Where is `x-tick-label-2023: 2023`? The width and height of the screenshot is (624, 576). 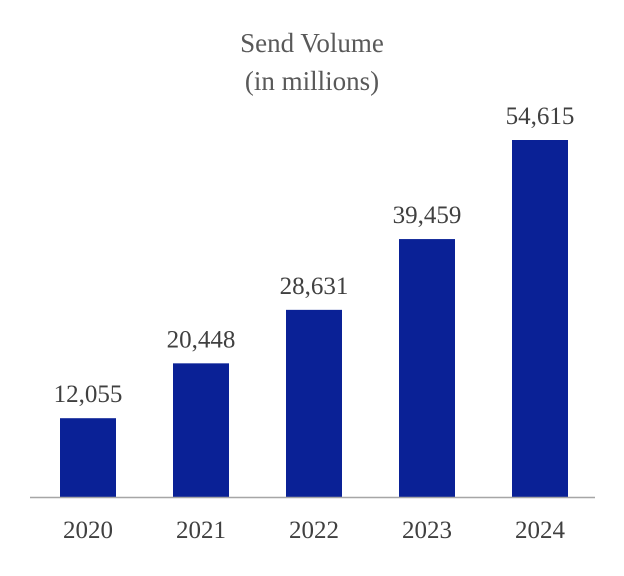
x-tick-label-2023: 2023 is located at coordinates (427, 530).